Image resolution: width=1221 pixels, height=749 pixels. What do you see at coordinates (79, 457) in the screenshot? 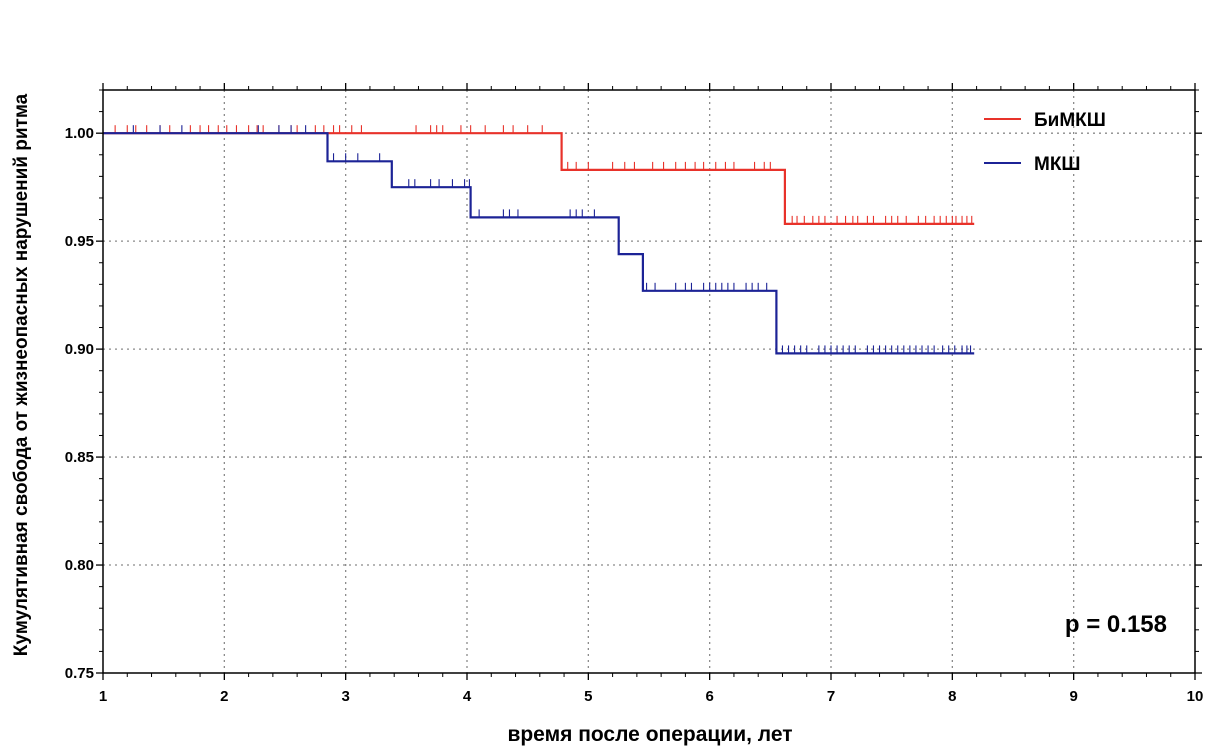
I see `y-tick-label: 0.85` at bounding box center [79, 457].